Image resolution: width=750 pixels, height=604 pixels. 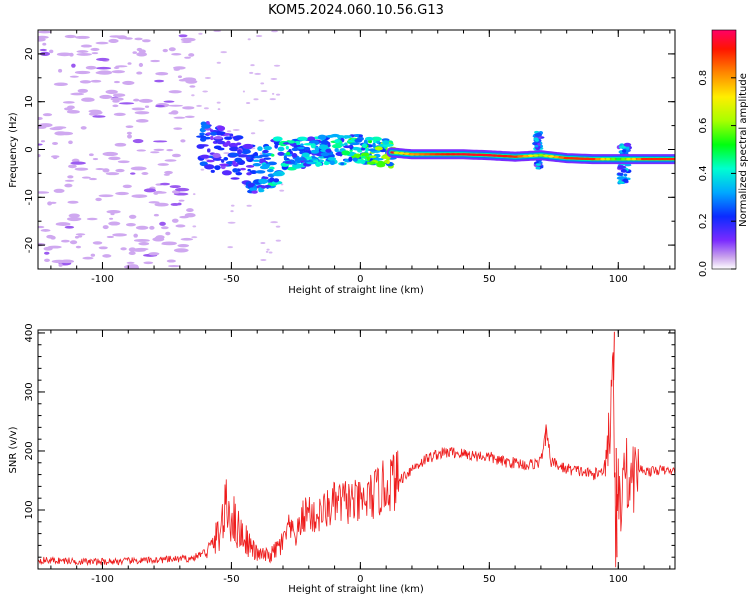 What do you see at coordinates (29, 332) in the screenshot?
I see `y-tick-label: 400` at bounding box center [29, 332].